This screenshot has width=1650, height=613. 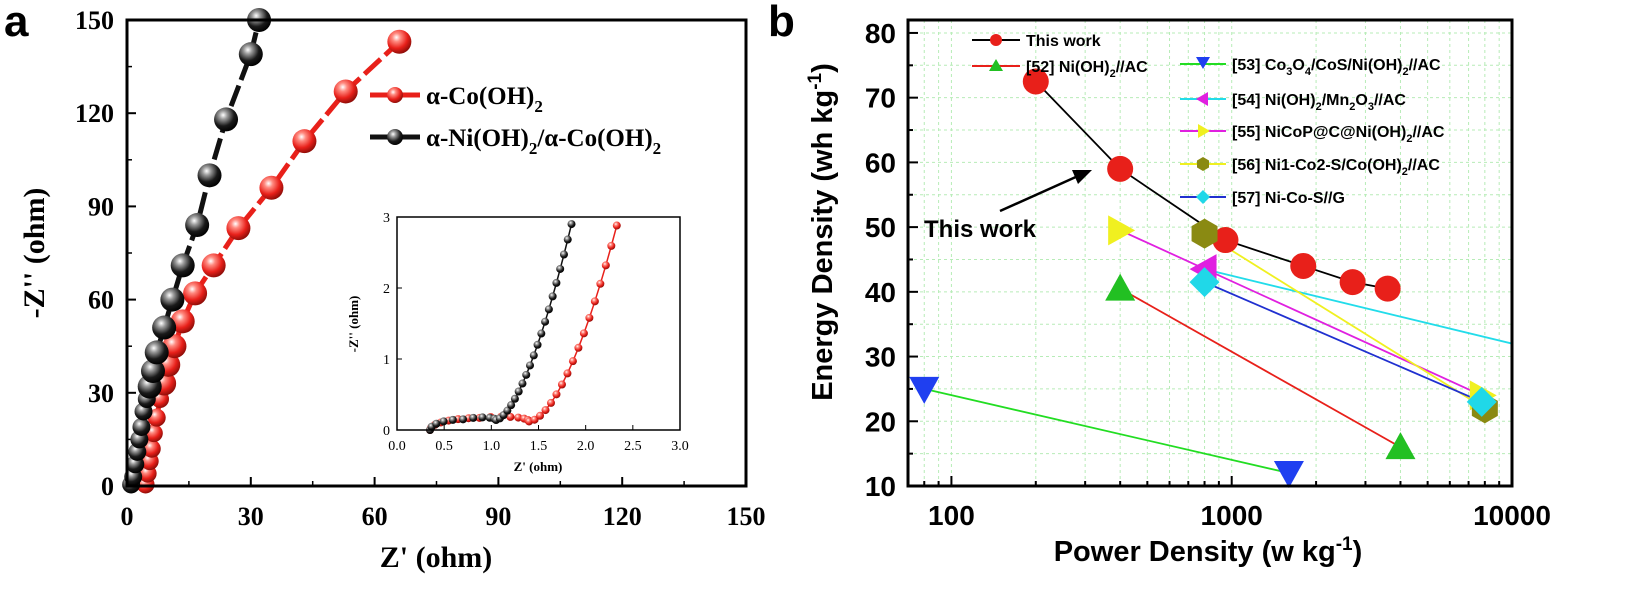 What do you see at coordinates (386, 431) in the screenshot?
I see `inset-y-tick-label: 0` at bounding box center [386, 431].